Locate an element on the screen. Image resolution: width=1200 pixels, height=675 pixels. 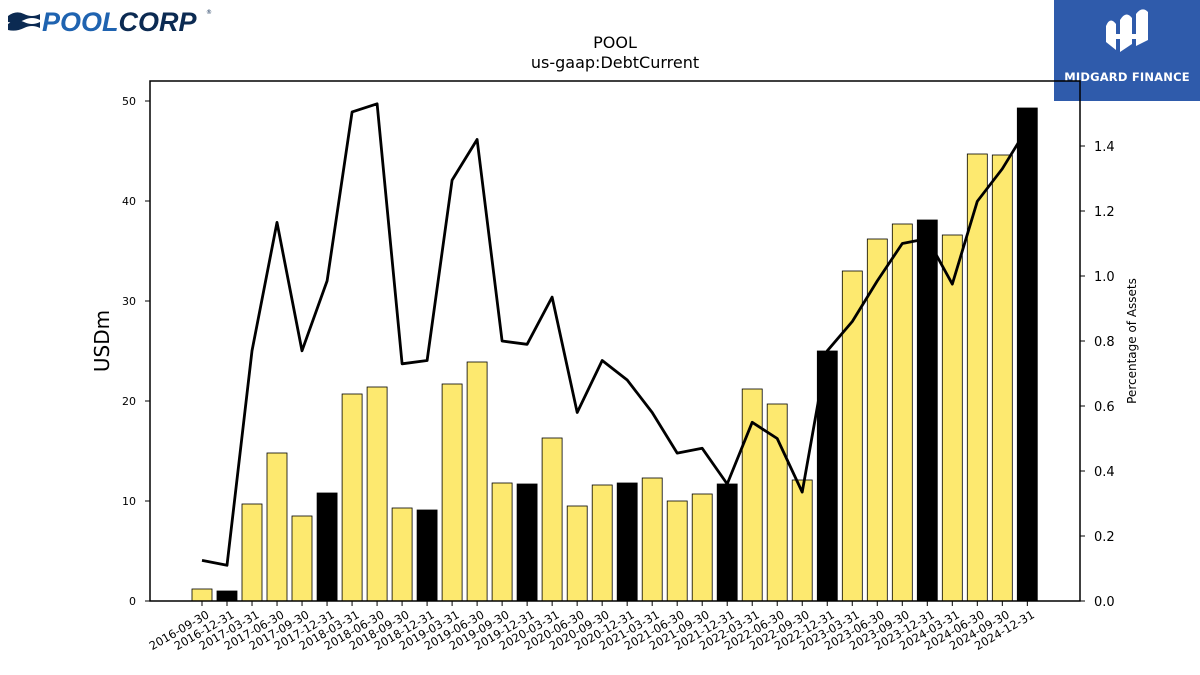
y2-tick-label: 0.8 is located at coordinates (1104, 342).